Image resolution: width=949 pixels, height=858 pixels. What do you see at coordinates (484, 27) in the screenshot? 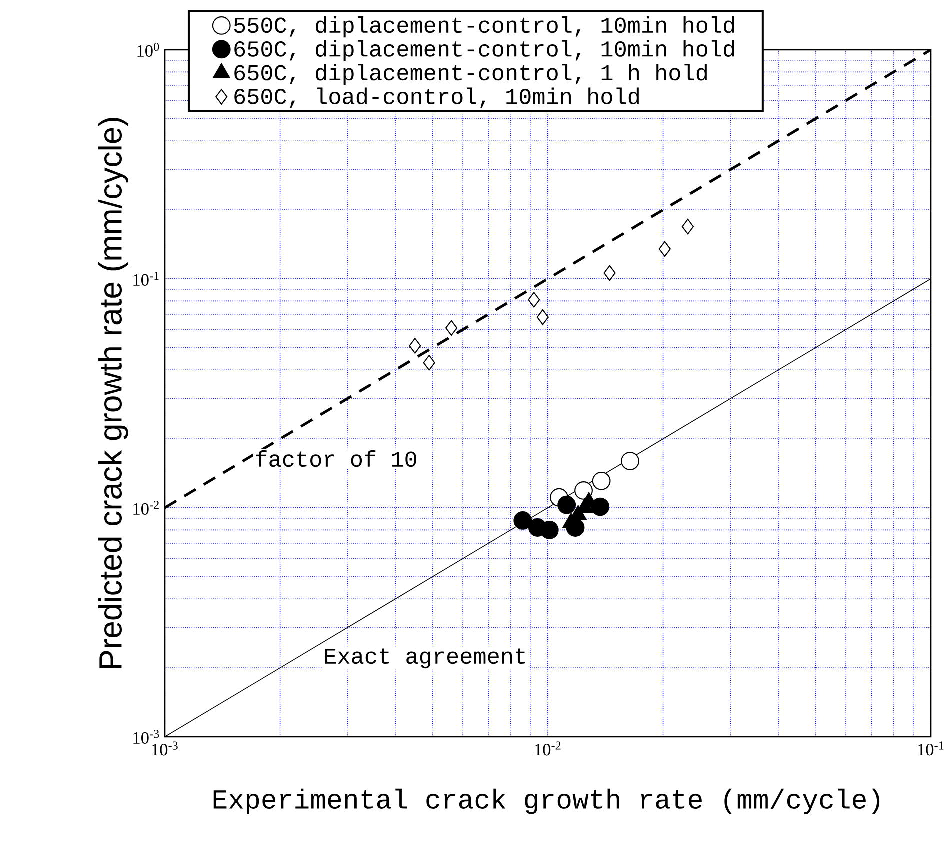
I see `legend-label: 550C, diplacement-control, 10min hold` at bounding box center [484, 27].